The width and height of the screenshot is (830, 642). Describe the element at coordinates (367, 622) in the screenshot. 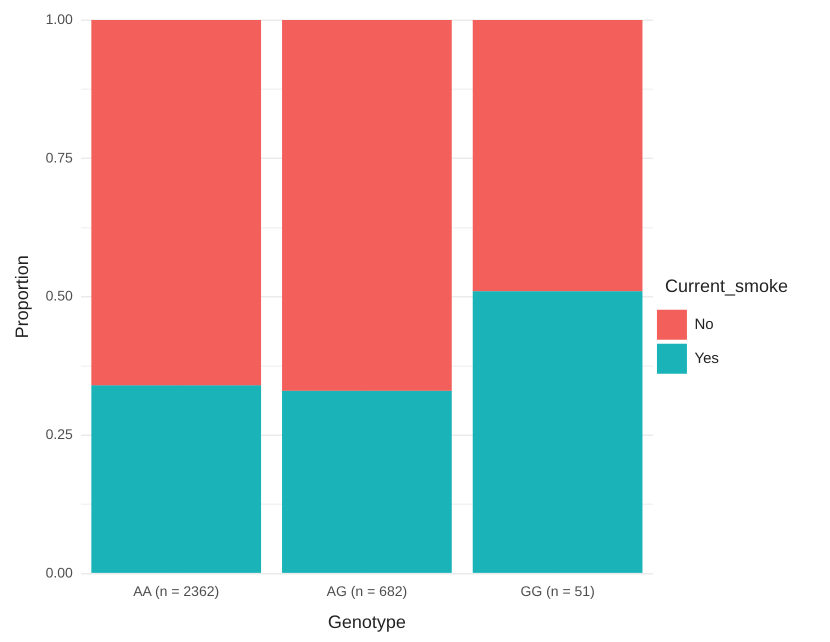

I see `x-axis-title: Genotype` at that location.